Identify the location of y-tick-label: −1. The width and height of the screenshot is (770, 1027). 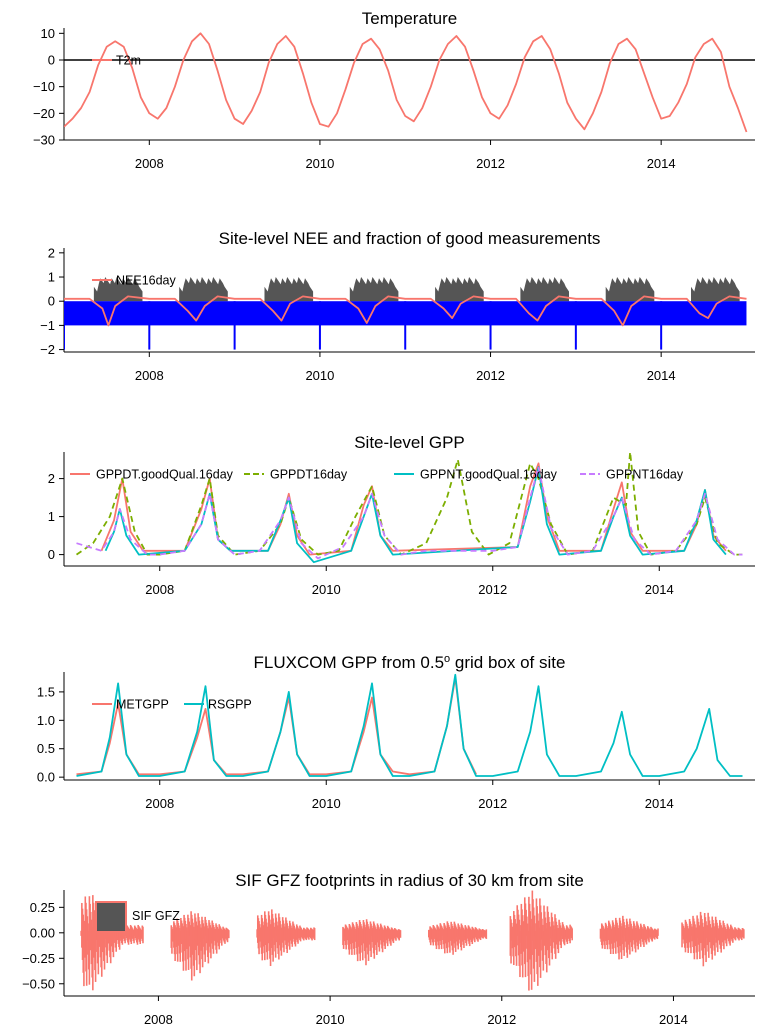
(47, 325).